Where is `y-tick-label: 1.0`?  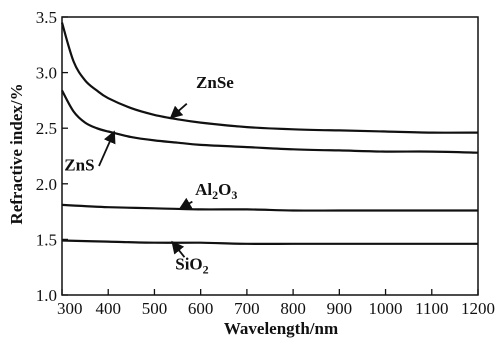 y-tick-label: 1.0 is located at coordinates (46, 295).